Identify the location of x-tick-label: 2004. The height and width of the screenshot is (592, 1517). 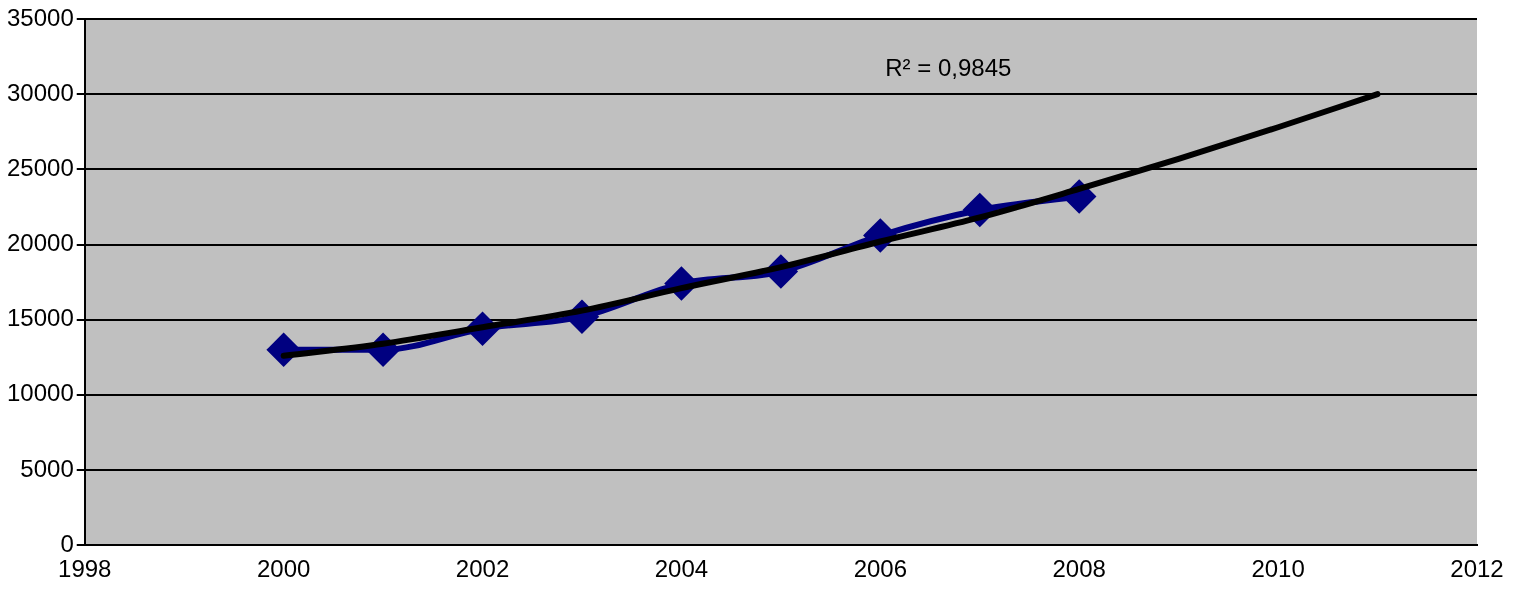
(681, 569).